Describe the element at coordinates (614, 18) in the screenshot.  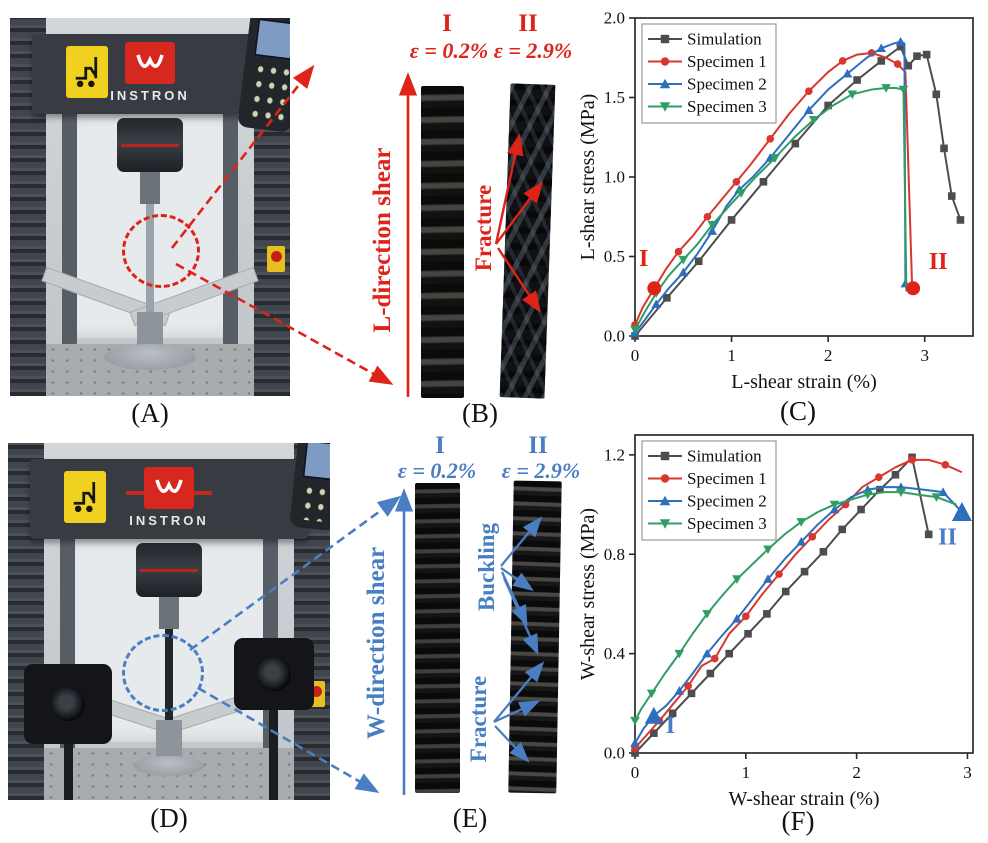
I see `svg-text: 2.0` at that location.